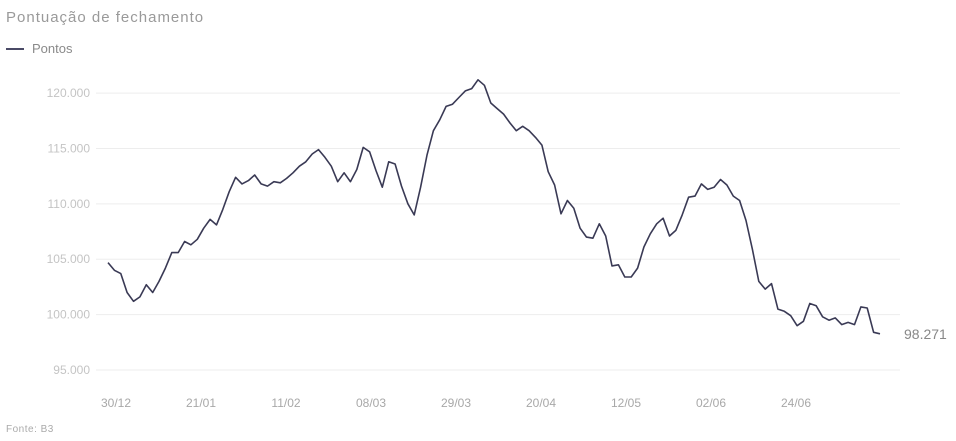 The height and width of the screenshot is (441, 956). Describe the element at coordinates (69, 315) in the screenshot. I see `y-tick-label: 100.000` at that location.